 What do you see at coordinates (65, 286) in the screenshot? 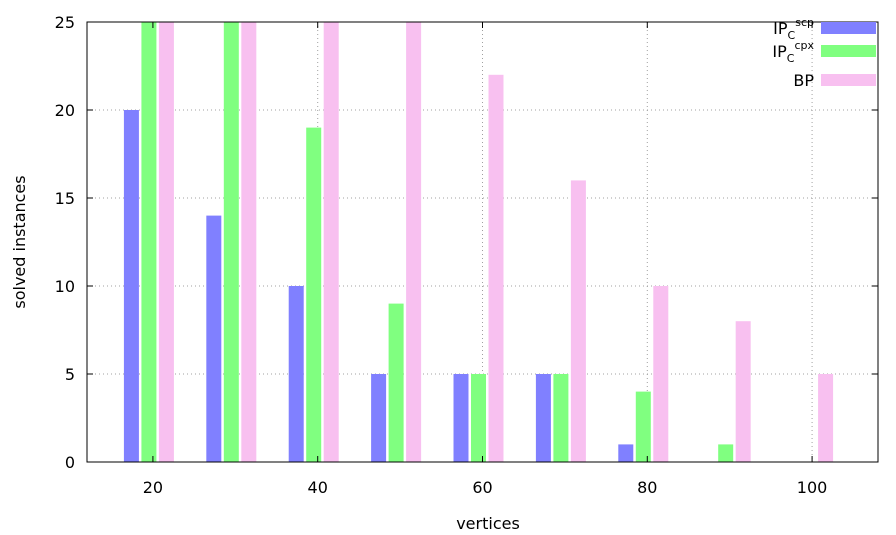
I see `y-tick-label: 10` at bounding box center [65, 286].